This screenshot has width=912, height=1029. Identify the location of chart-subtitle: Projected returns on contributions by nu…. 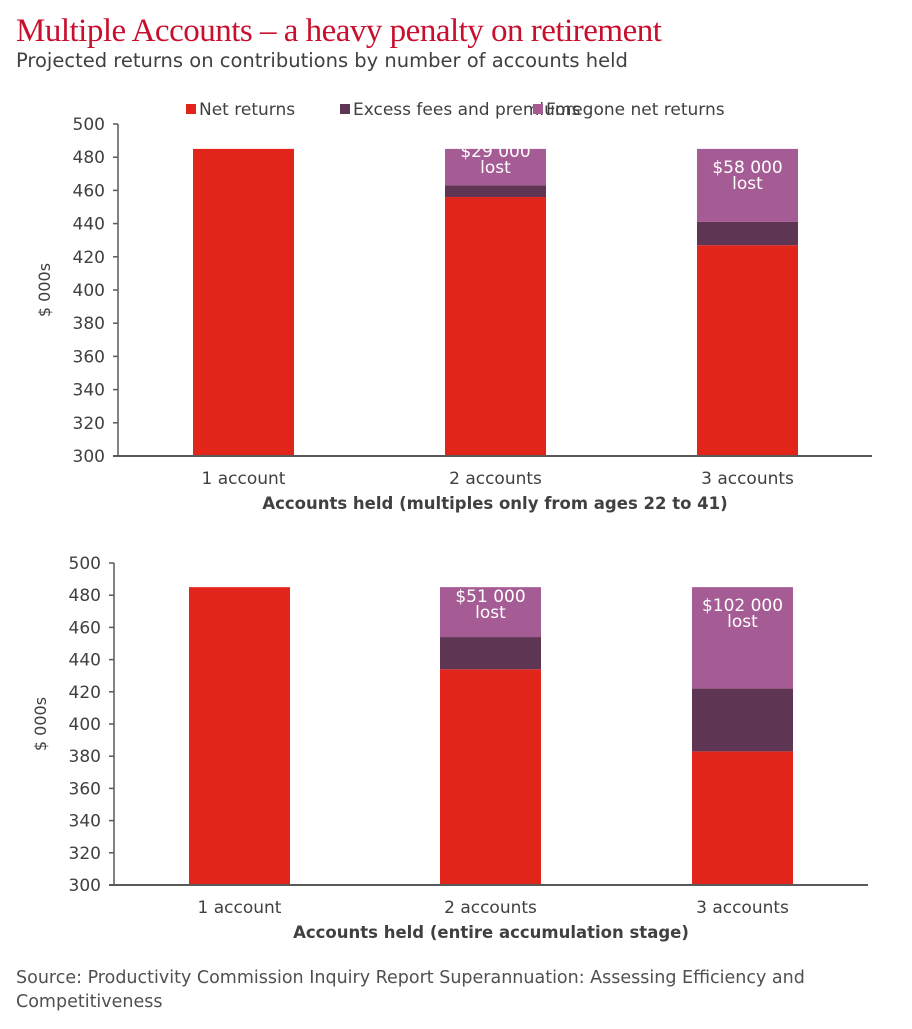
(322, 60).